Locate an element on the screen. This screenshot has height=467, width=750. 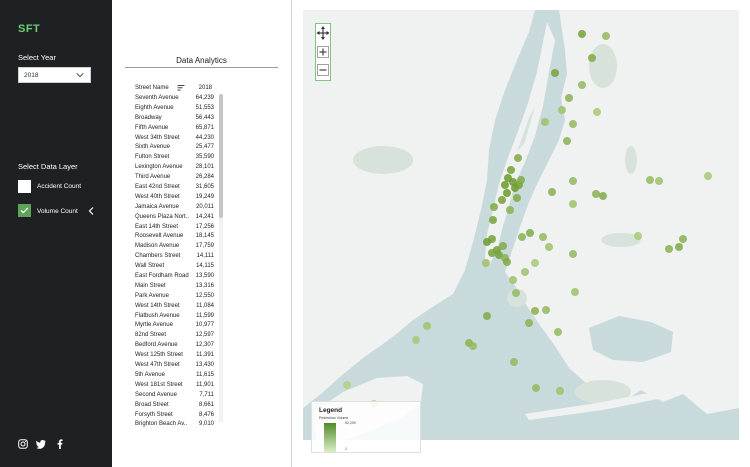
table-row: Park Avenue 12,550 is located at coordinates (176, 297).